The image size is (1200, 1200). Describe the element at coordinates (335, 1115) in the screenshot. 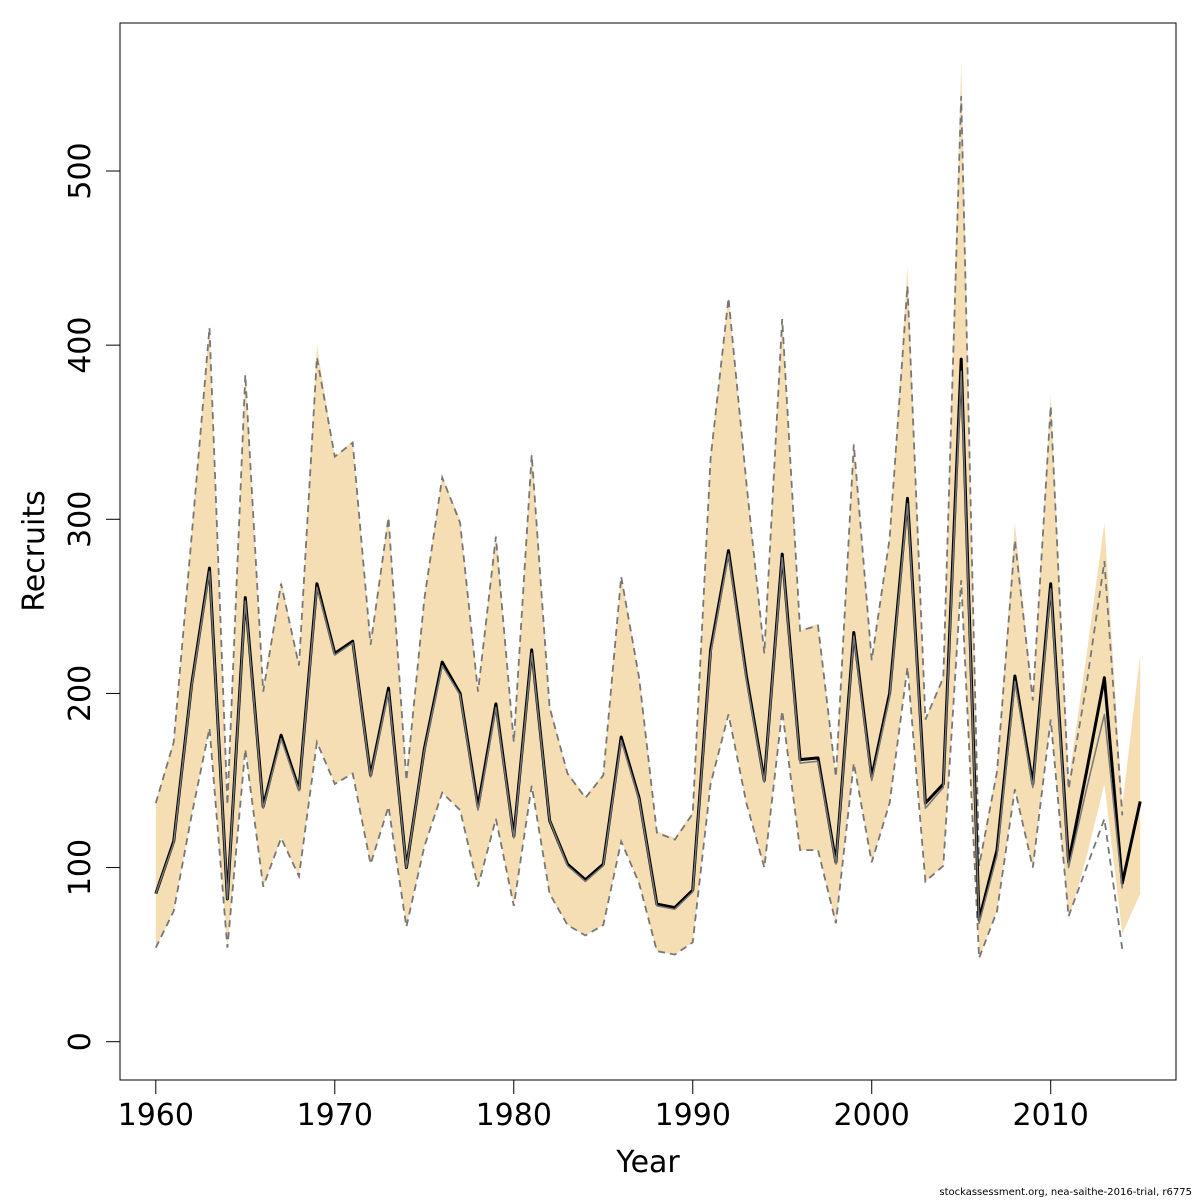

I see `x-tick-label: 1970` at that location.